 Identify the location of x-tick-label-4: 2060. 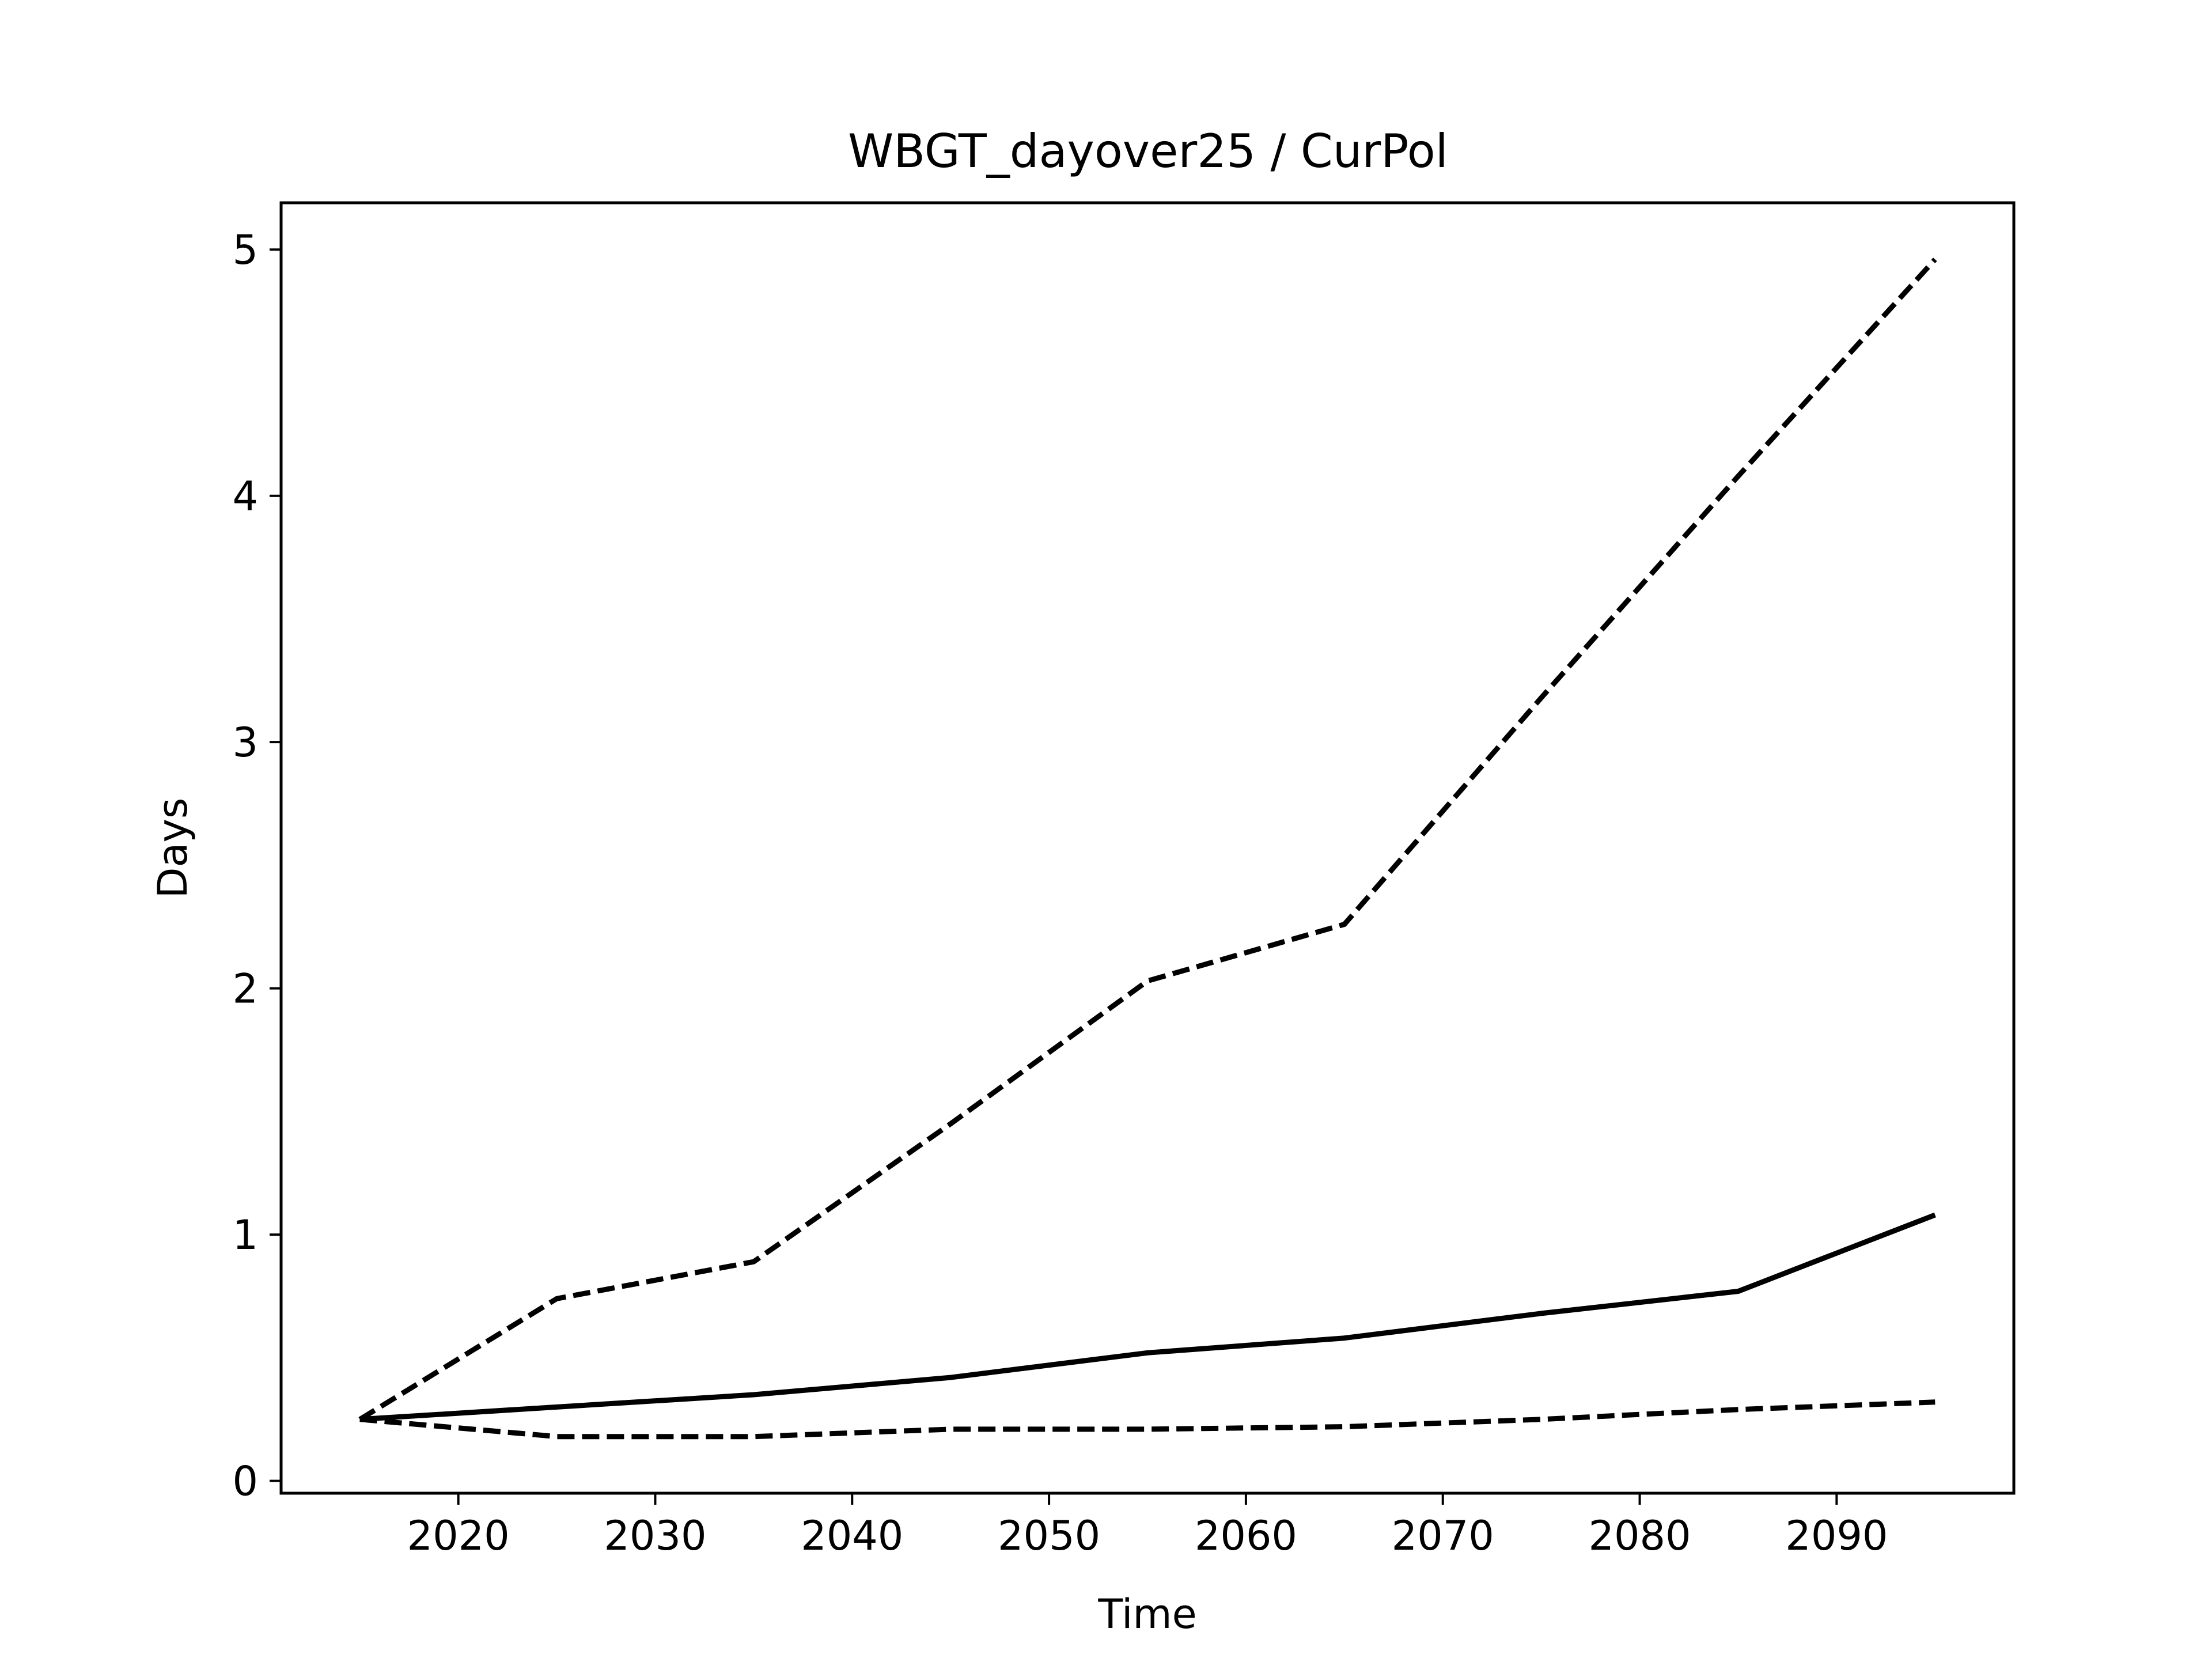
(1246, 1535).